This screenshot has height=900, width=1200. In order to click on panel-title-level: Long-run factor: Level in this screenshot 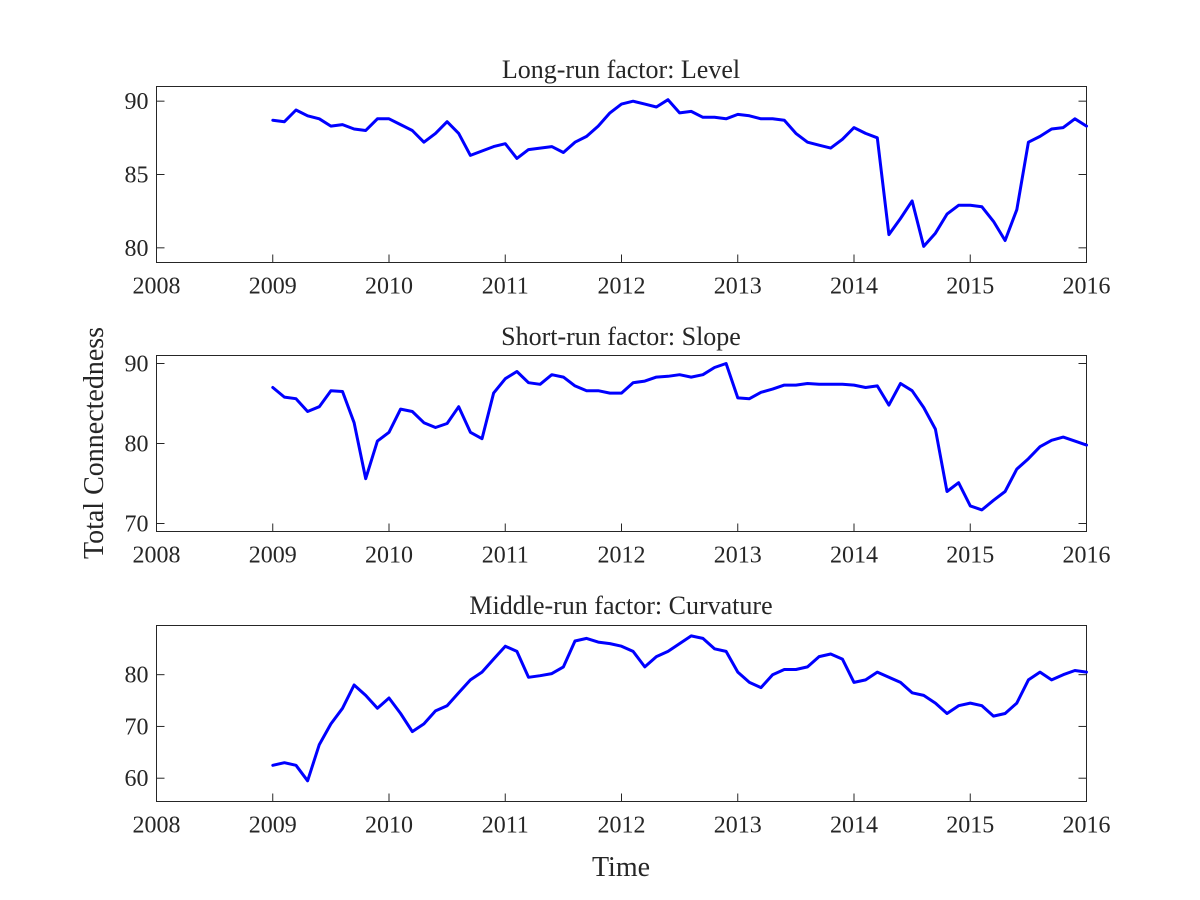, I will do `click(621, 69)`.